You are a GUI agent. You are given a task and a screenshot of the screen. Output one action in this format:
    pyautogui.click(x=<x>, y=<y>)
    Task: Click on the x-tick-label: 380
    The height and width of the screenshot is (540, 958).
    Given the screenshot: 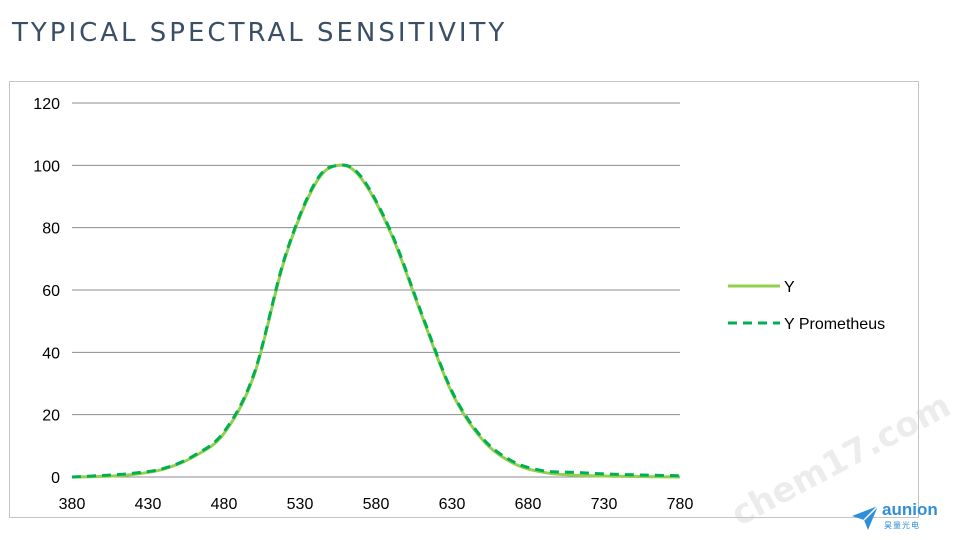 What is the action you would take?
    pyautogui.click(x=72, y=504)
    